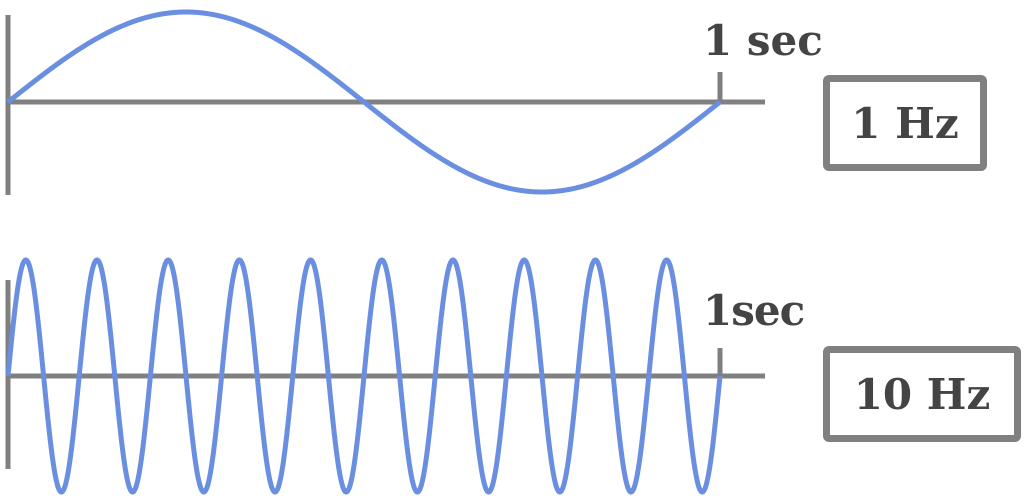 This screenshot has height=502, width=1024. Describe the element at coordinates (763, 40) in the screenshot. I see `time-label-1hz: 1 sec` at that location.